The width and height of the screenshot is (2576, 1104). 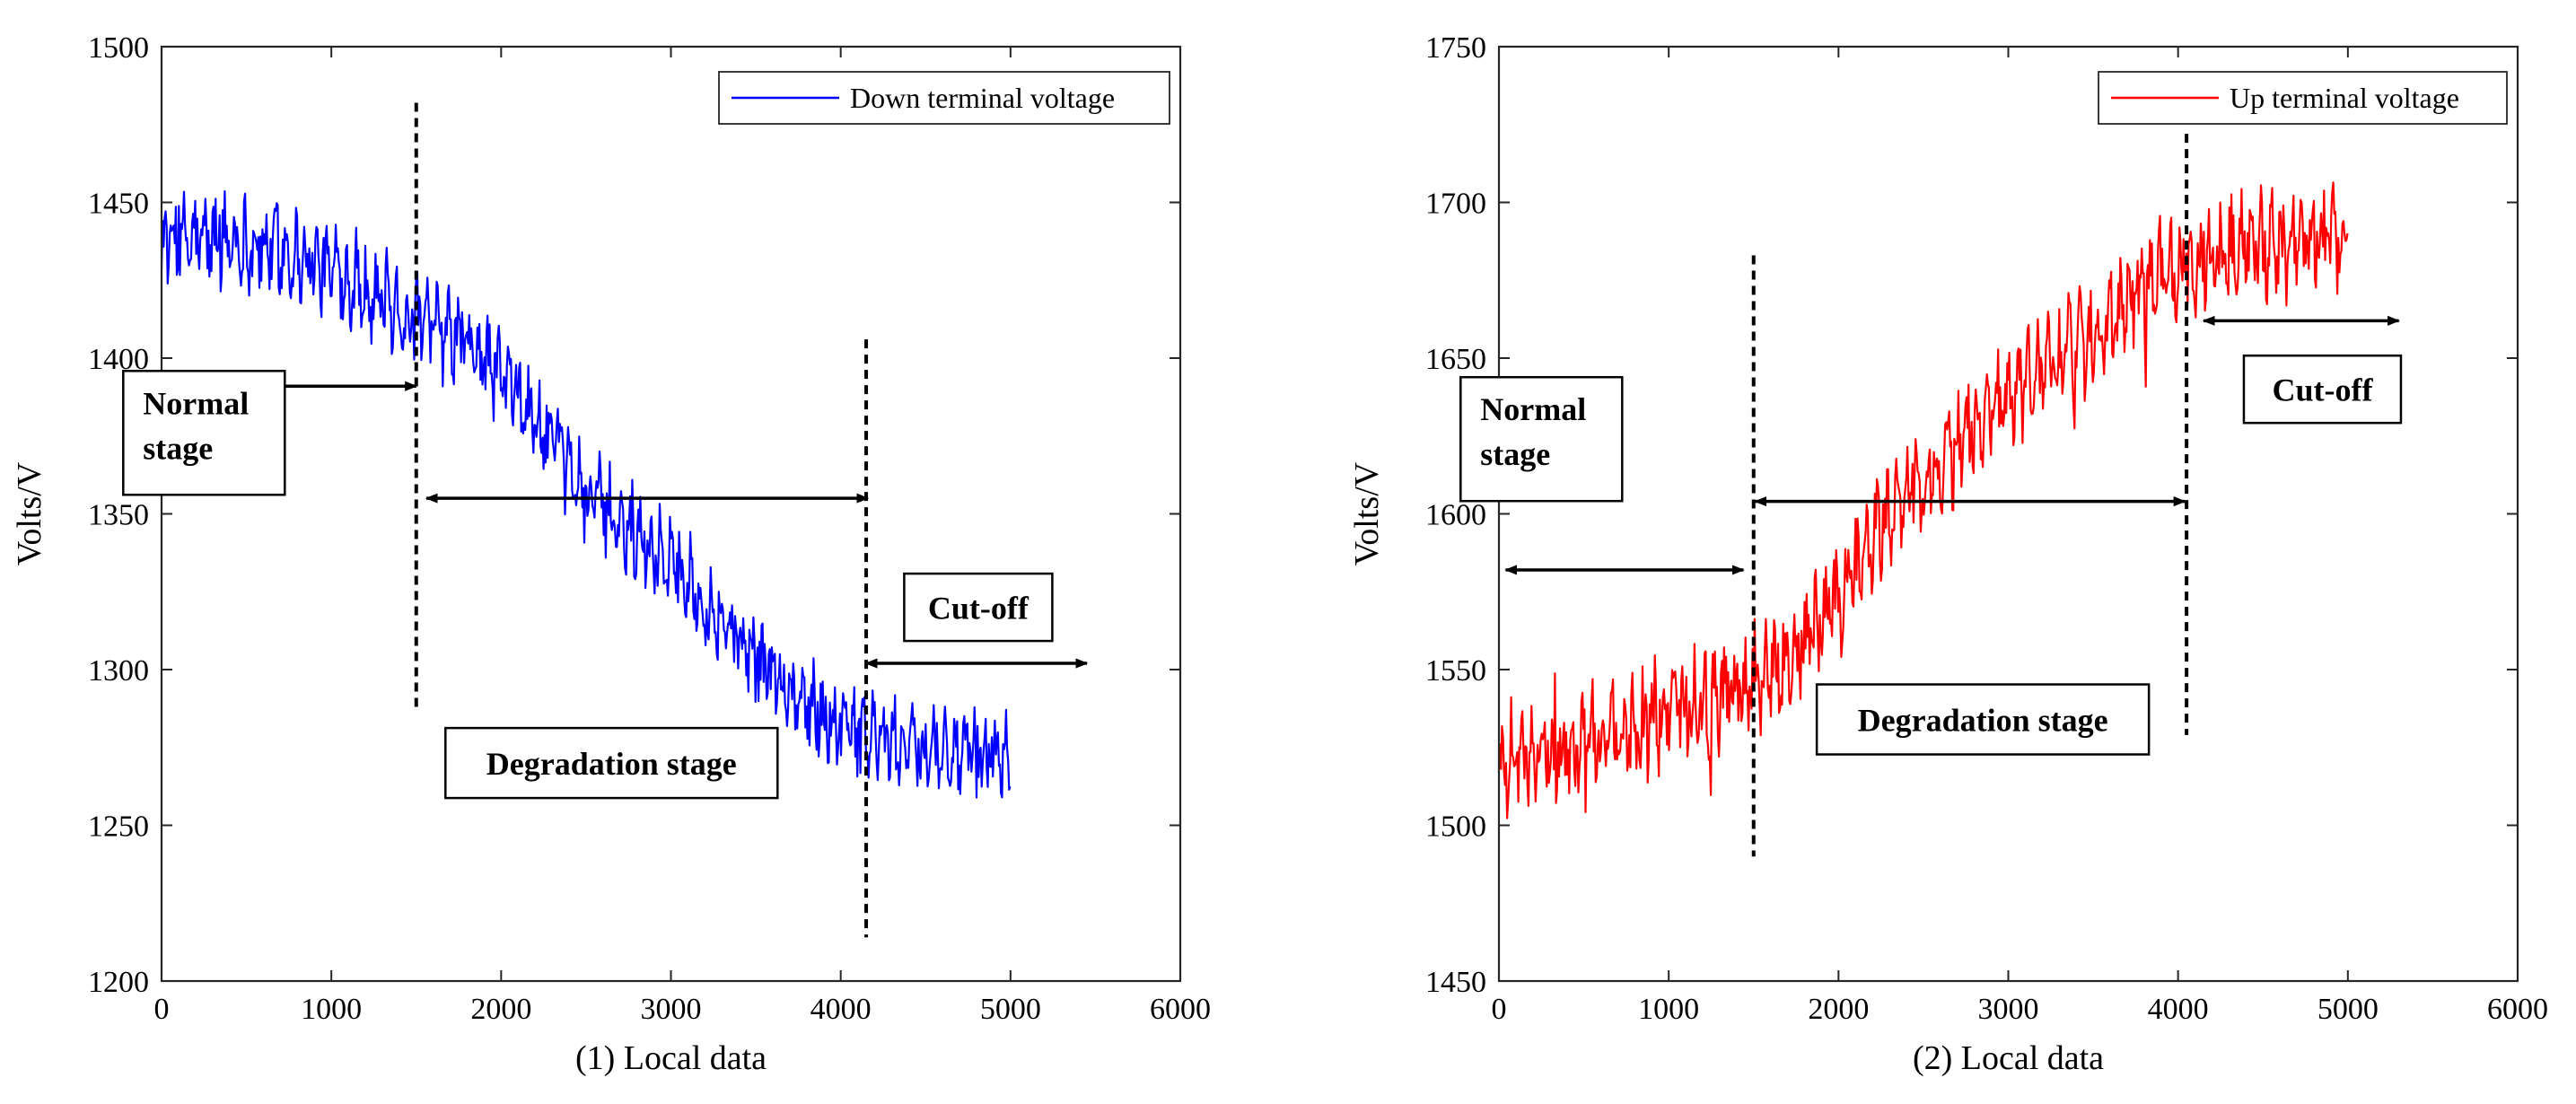 I want to click on x-axis-label: (1) Local data, so click(x=671, y=1058).